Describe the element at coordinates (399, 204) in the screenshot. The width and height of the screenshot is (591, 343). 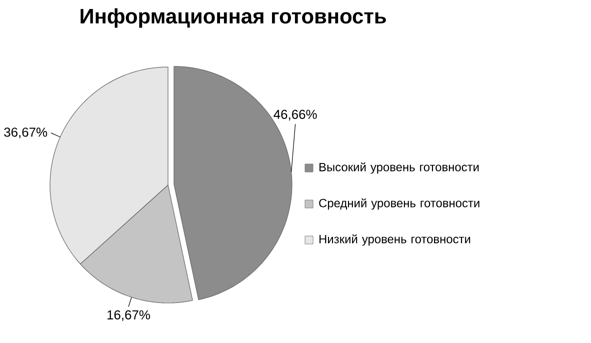
I see `legend-label: Средний уровень готовности` at that location.